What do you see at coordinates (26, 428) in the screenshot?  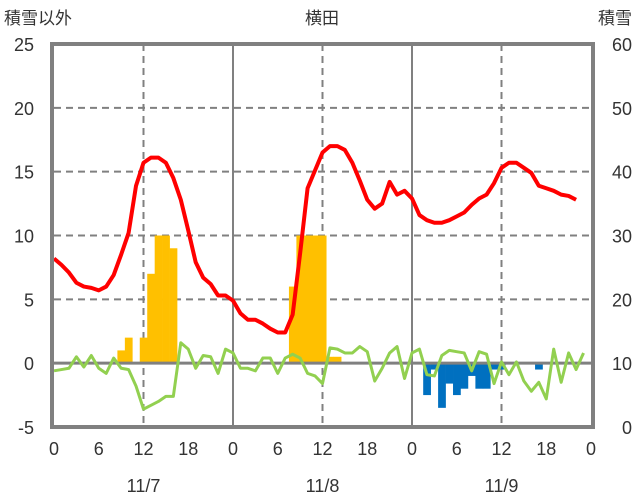 I see `y-left-tick: -5` at bounding box center [26, 428].